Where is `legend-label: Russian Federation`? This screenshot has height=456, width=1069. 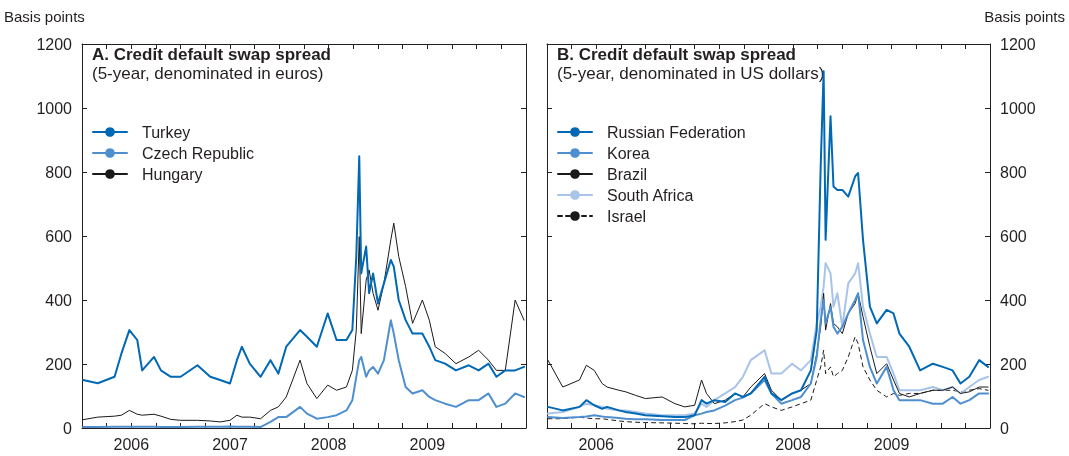
legend-label: Russian Federation is located at coordinates (676, 132).